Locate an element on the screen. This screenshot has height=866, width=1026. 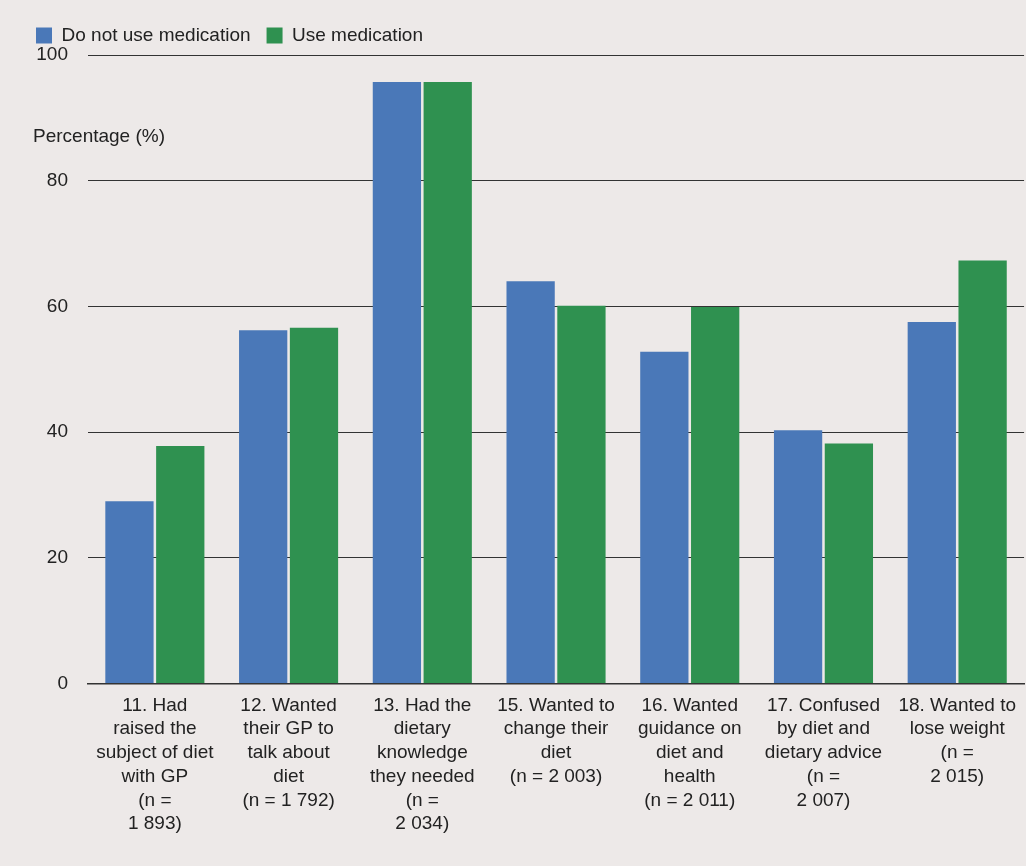
legend-label: Use medication is located at coordinates (358, 34).